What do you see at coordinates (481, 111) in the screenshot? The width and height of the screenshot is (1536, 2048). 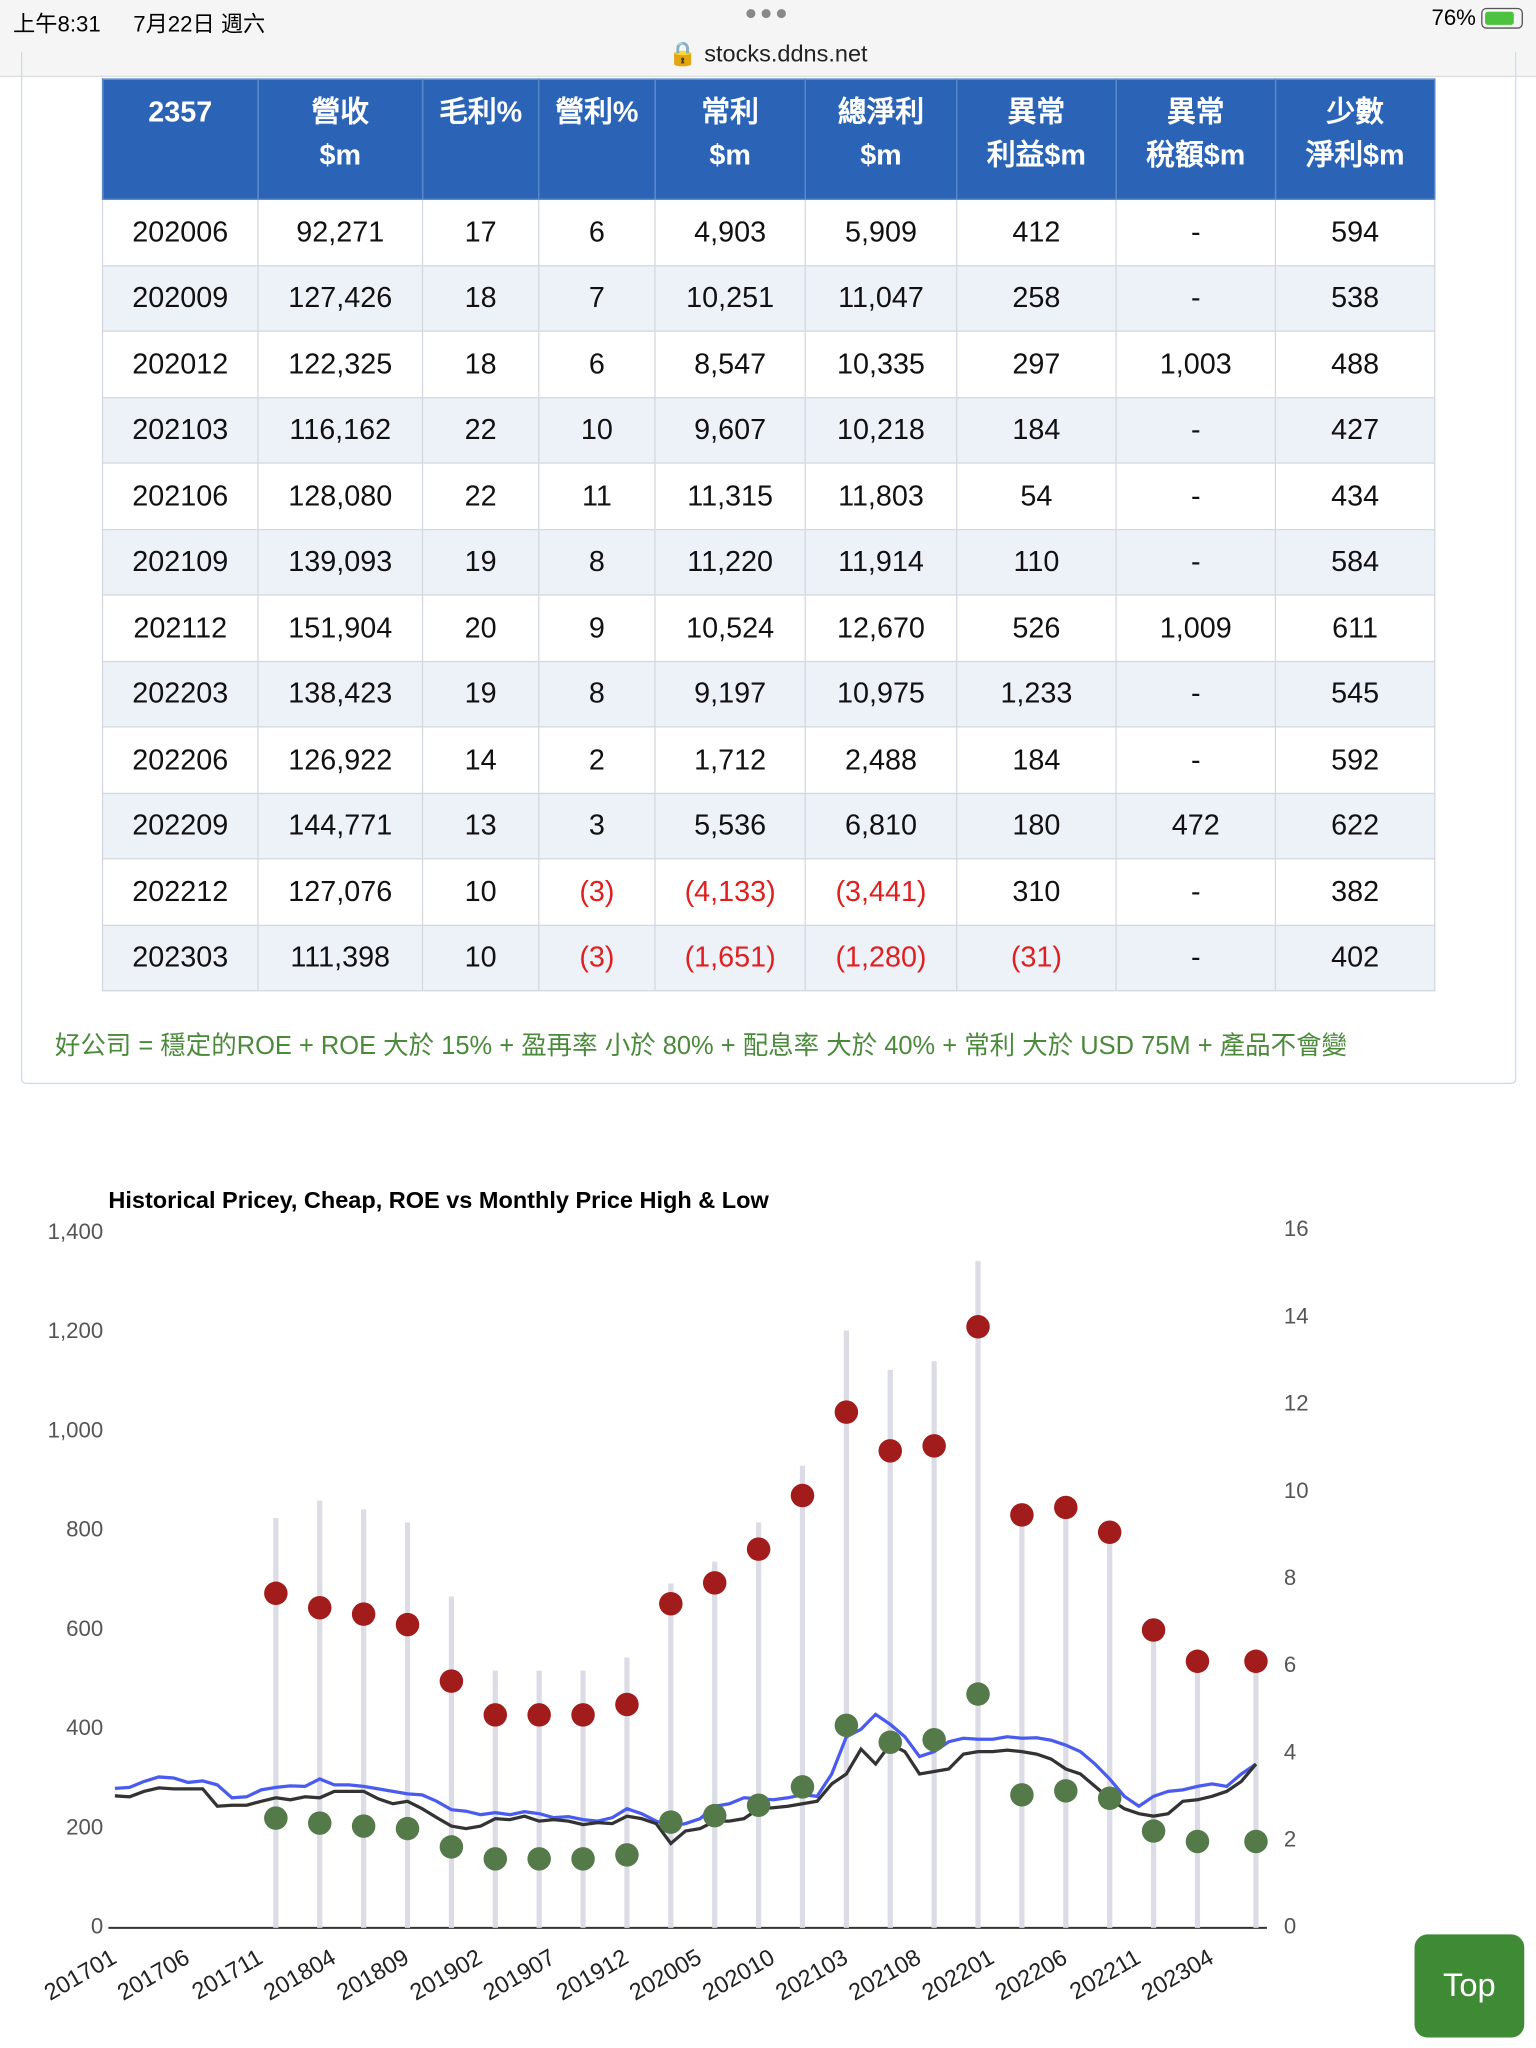 I see `header-text: 毛利%` at bounding box center [481, 111].